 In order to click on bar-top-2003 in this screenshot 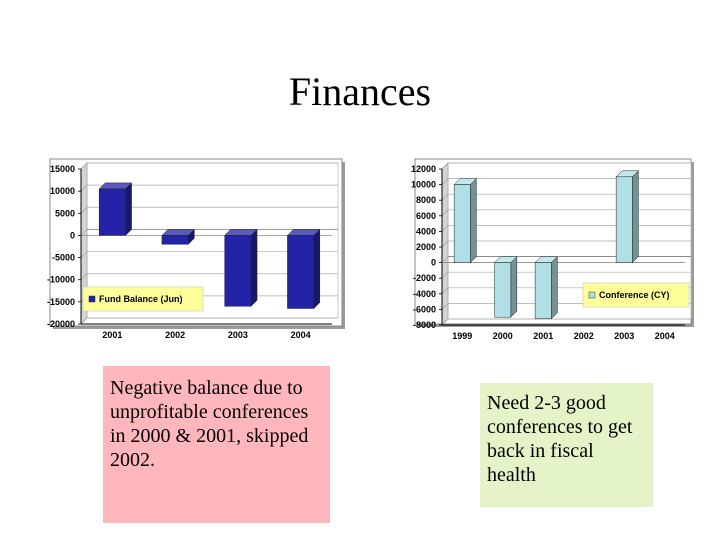, I will do `click(241, 232)`.